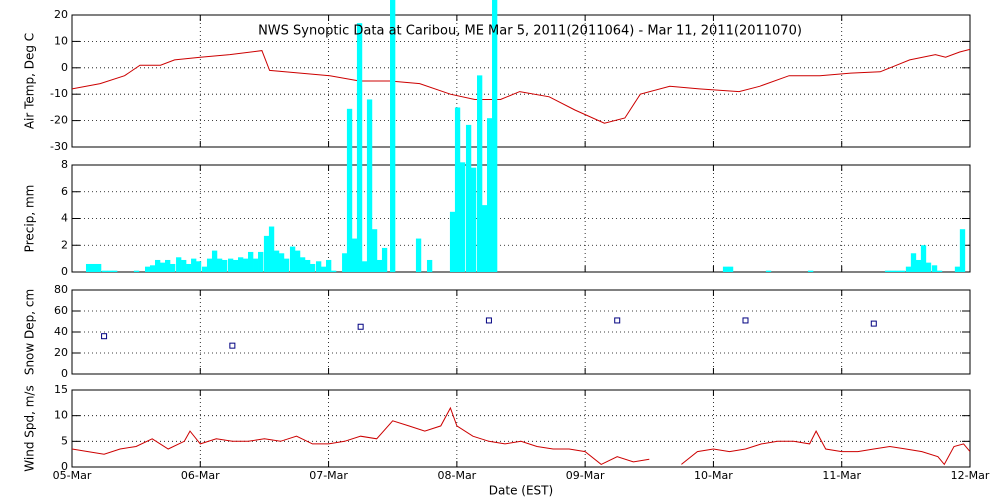 This screenshot has height=500, width=1000. I want to click on y-tick-label: 8, so click(64, 164).